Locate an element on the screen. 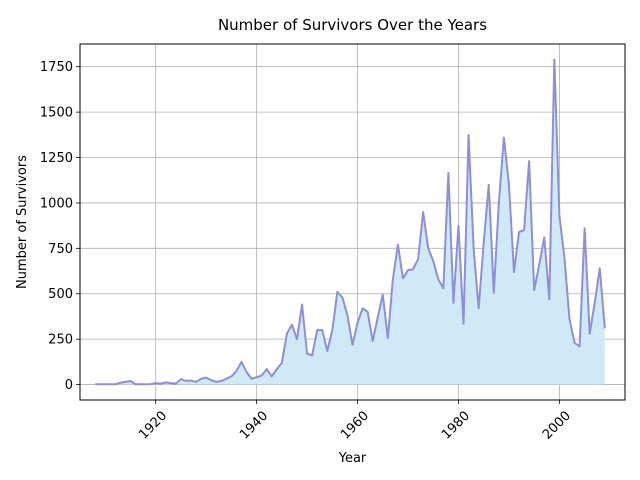  y-tick-label: 250 is located at coordinates (60, 340).